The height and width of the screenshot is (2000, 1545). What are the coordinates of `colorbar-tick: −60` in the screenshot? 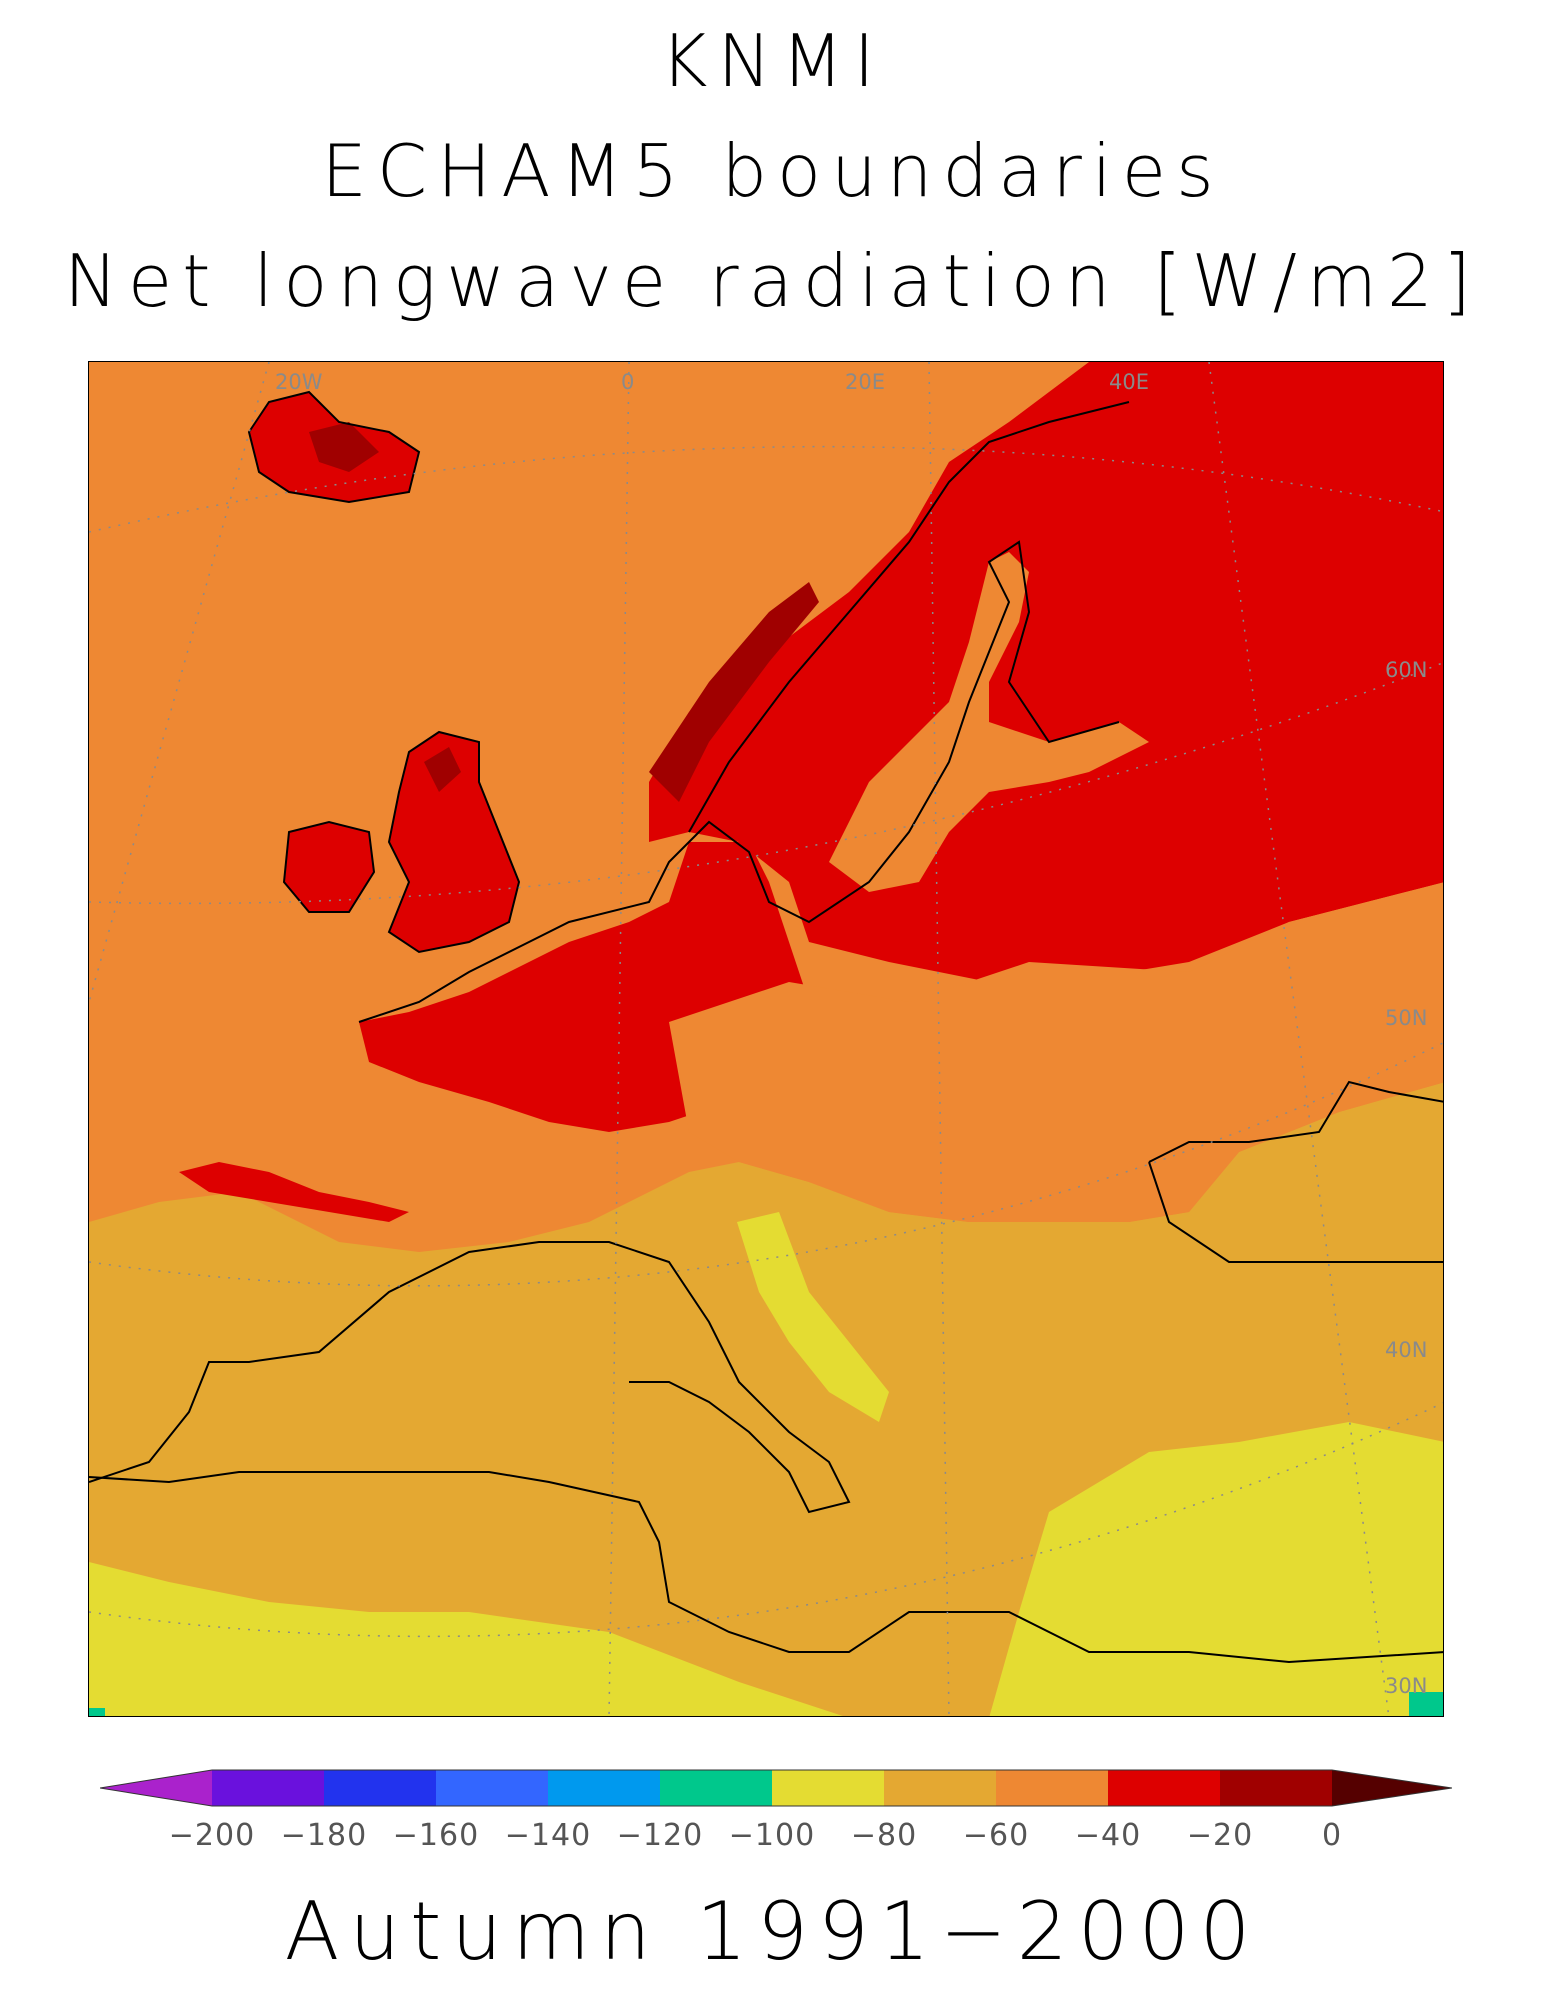 It's located at (996, 1835).